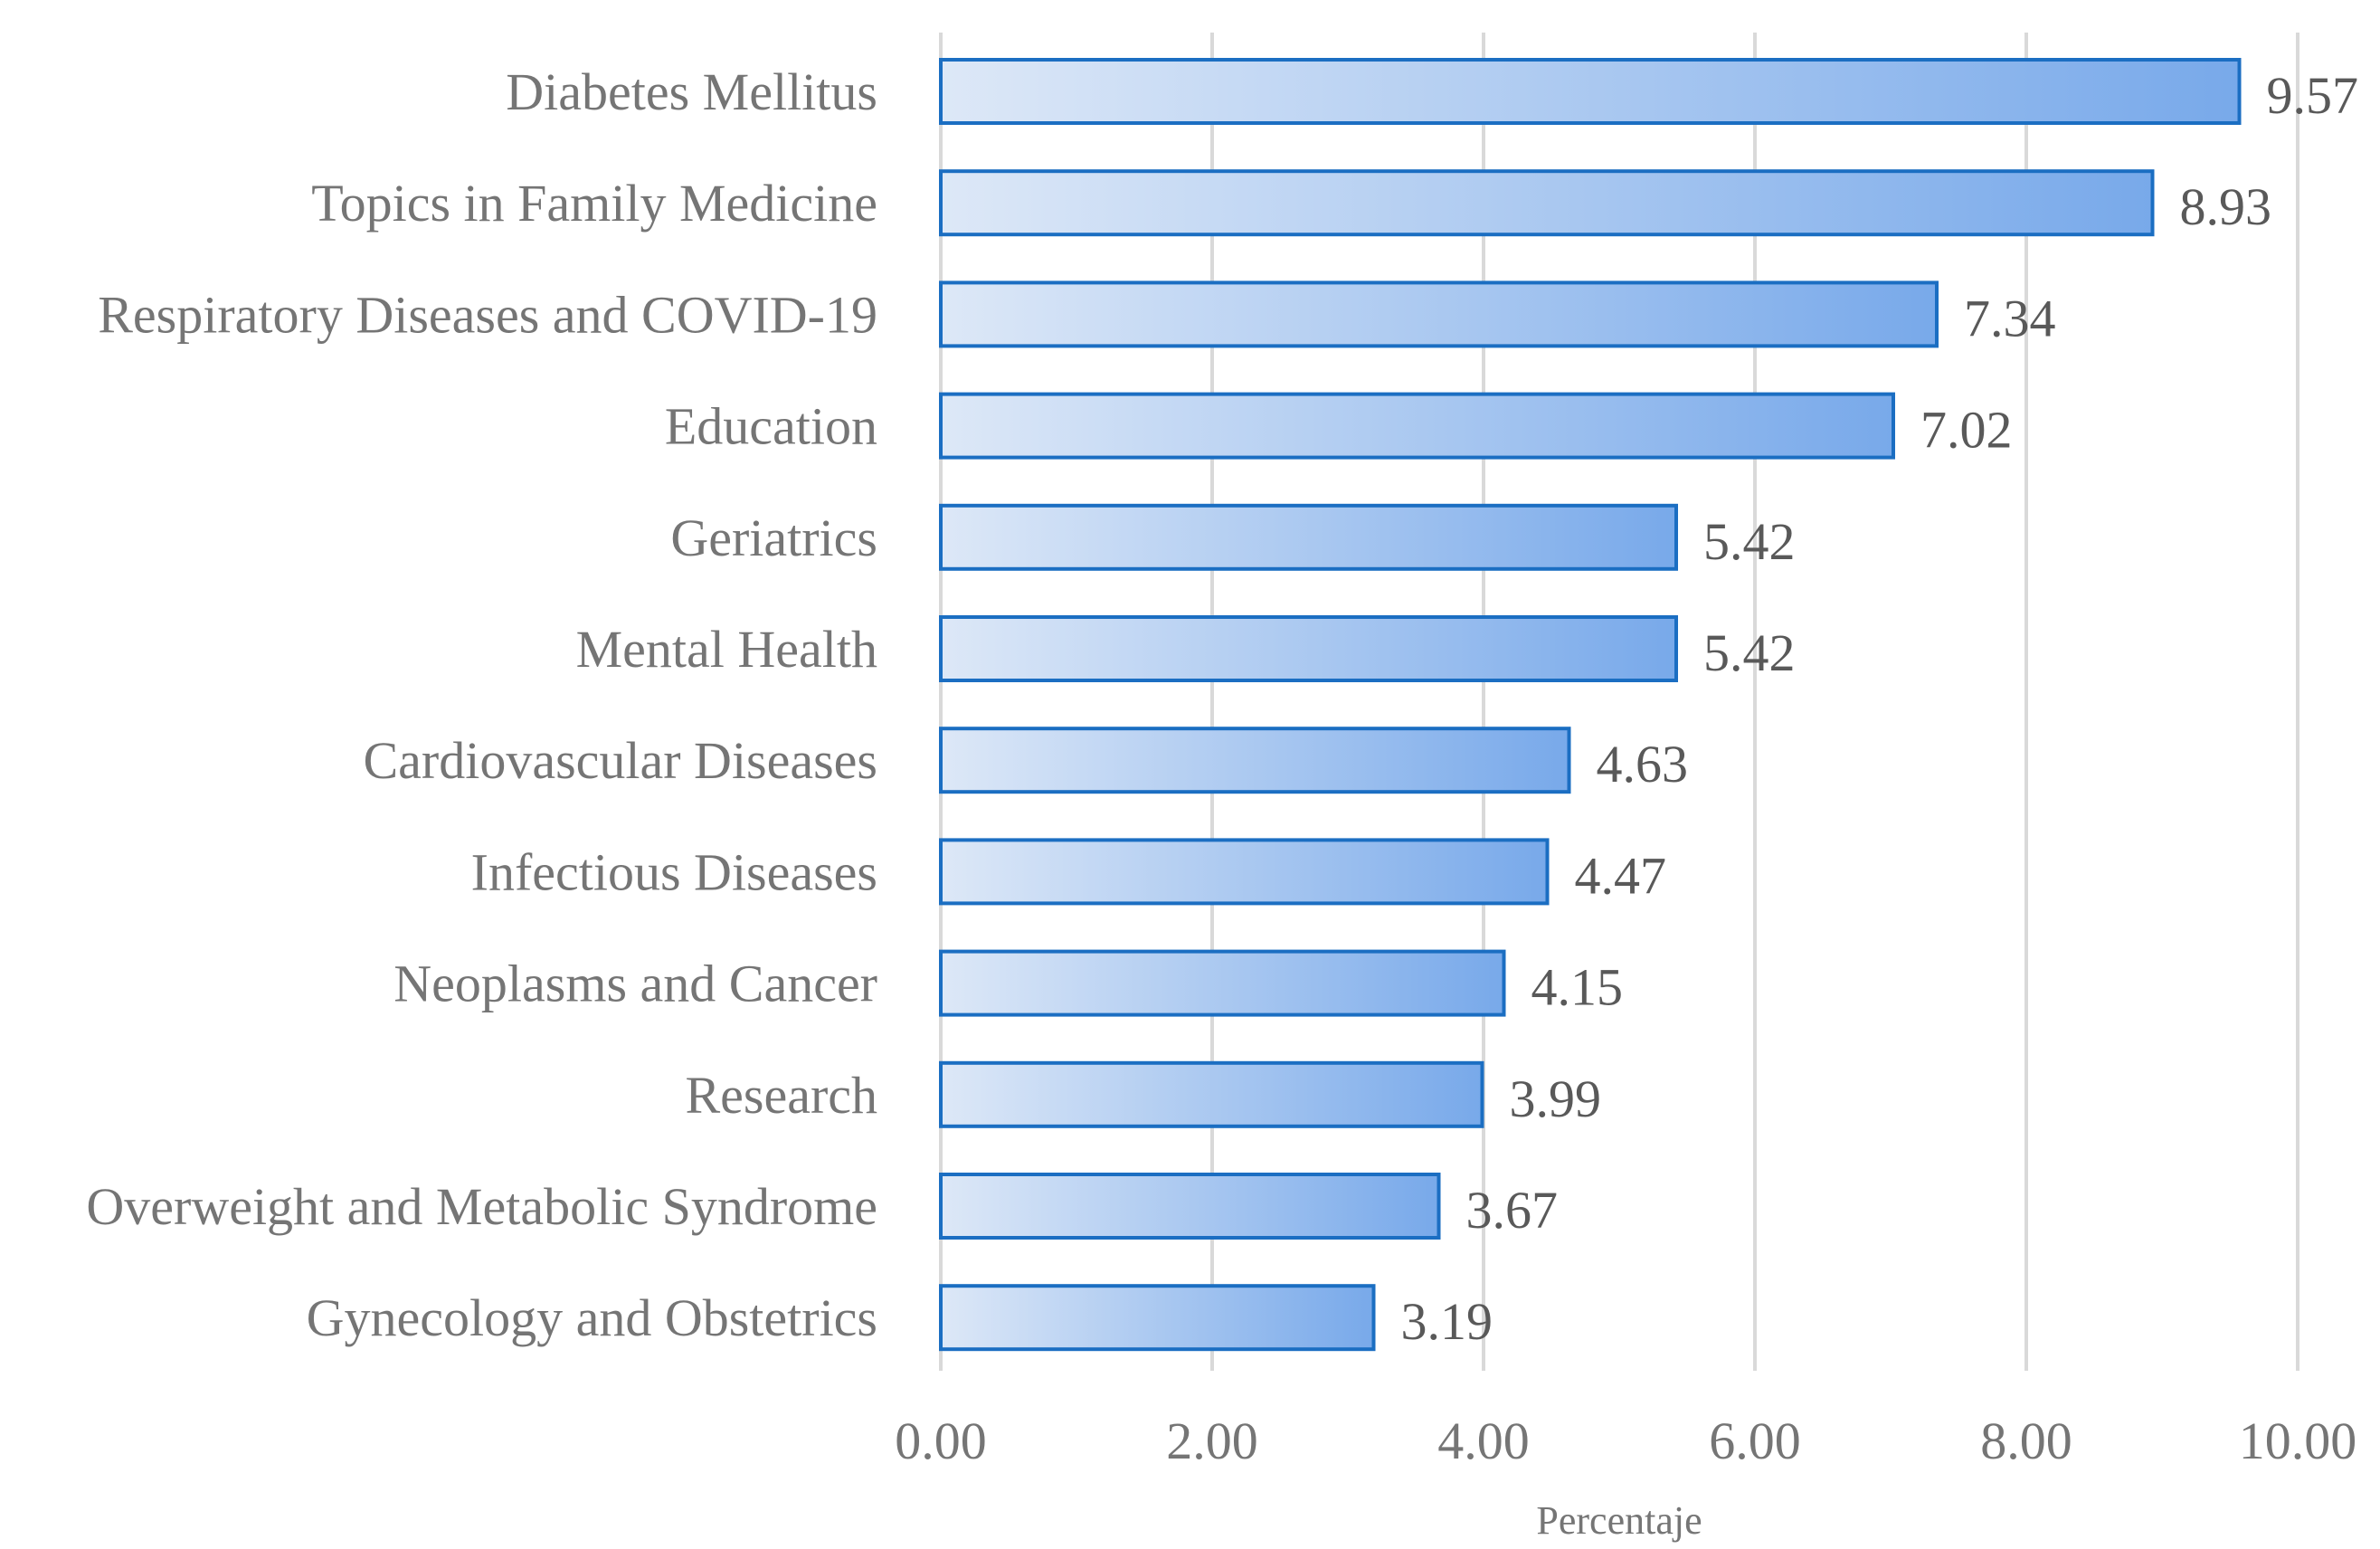 This screenshot has height=1549, width=2380. I want to click on x-axis-ticks: 0.00 2.00 4.00 6.00 8.00 10.00, so click(1625, 1440).